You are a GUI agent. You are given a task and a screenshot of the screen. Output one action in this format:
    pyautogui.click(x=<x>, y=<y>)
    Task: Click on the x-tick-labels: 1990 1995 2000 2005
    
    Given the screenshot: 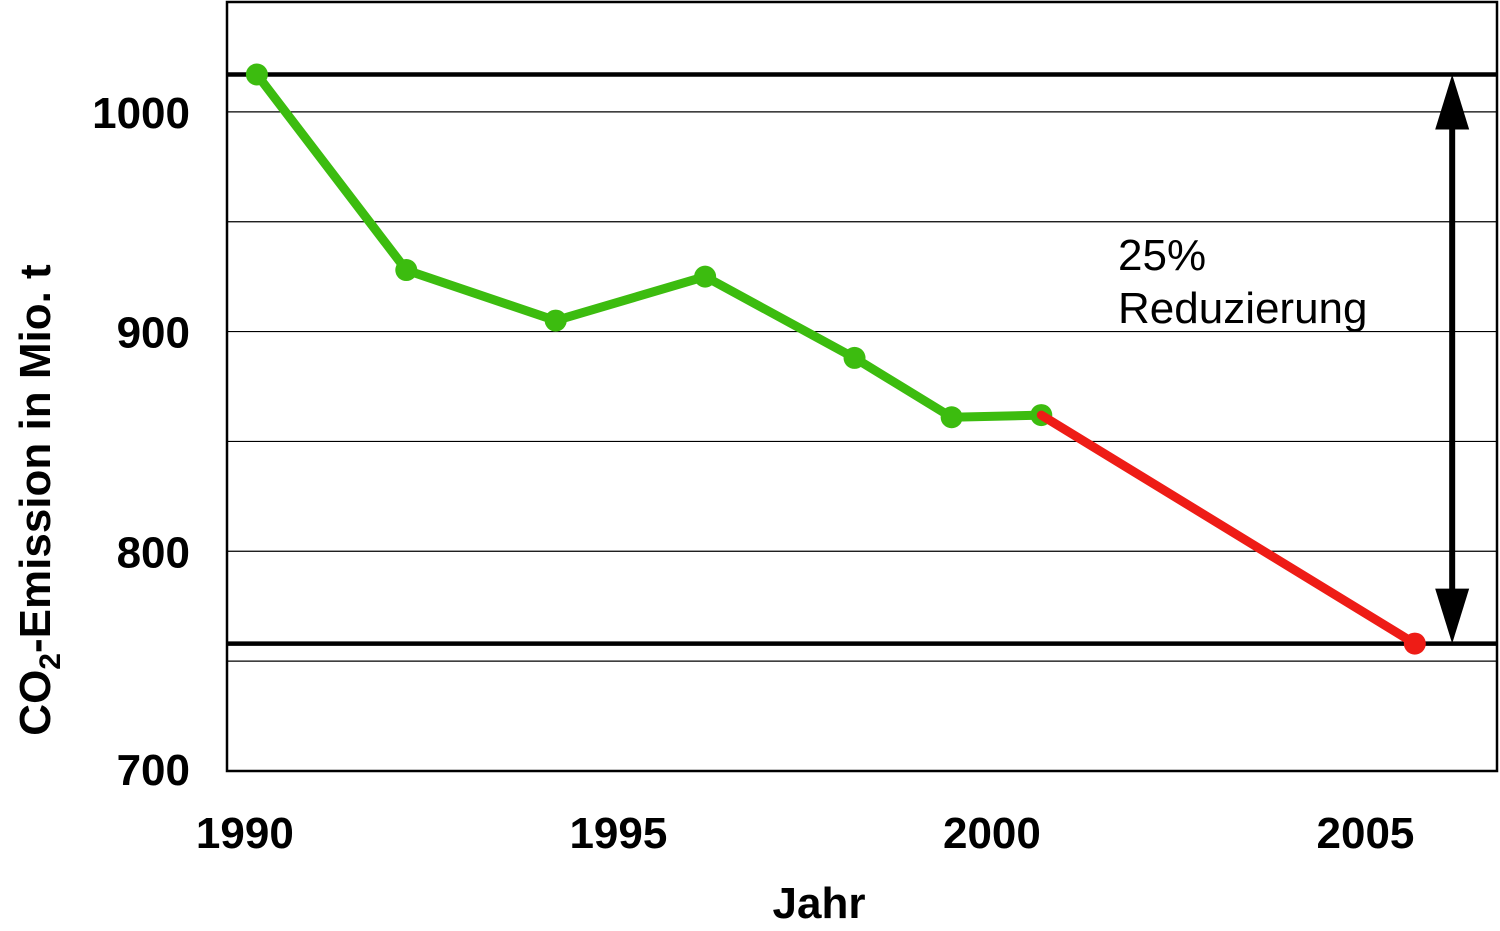 What is the action you would take?
    pyautogui.click(x=805, y=833)
    